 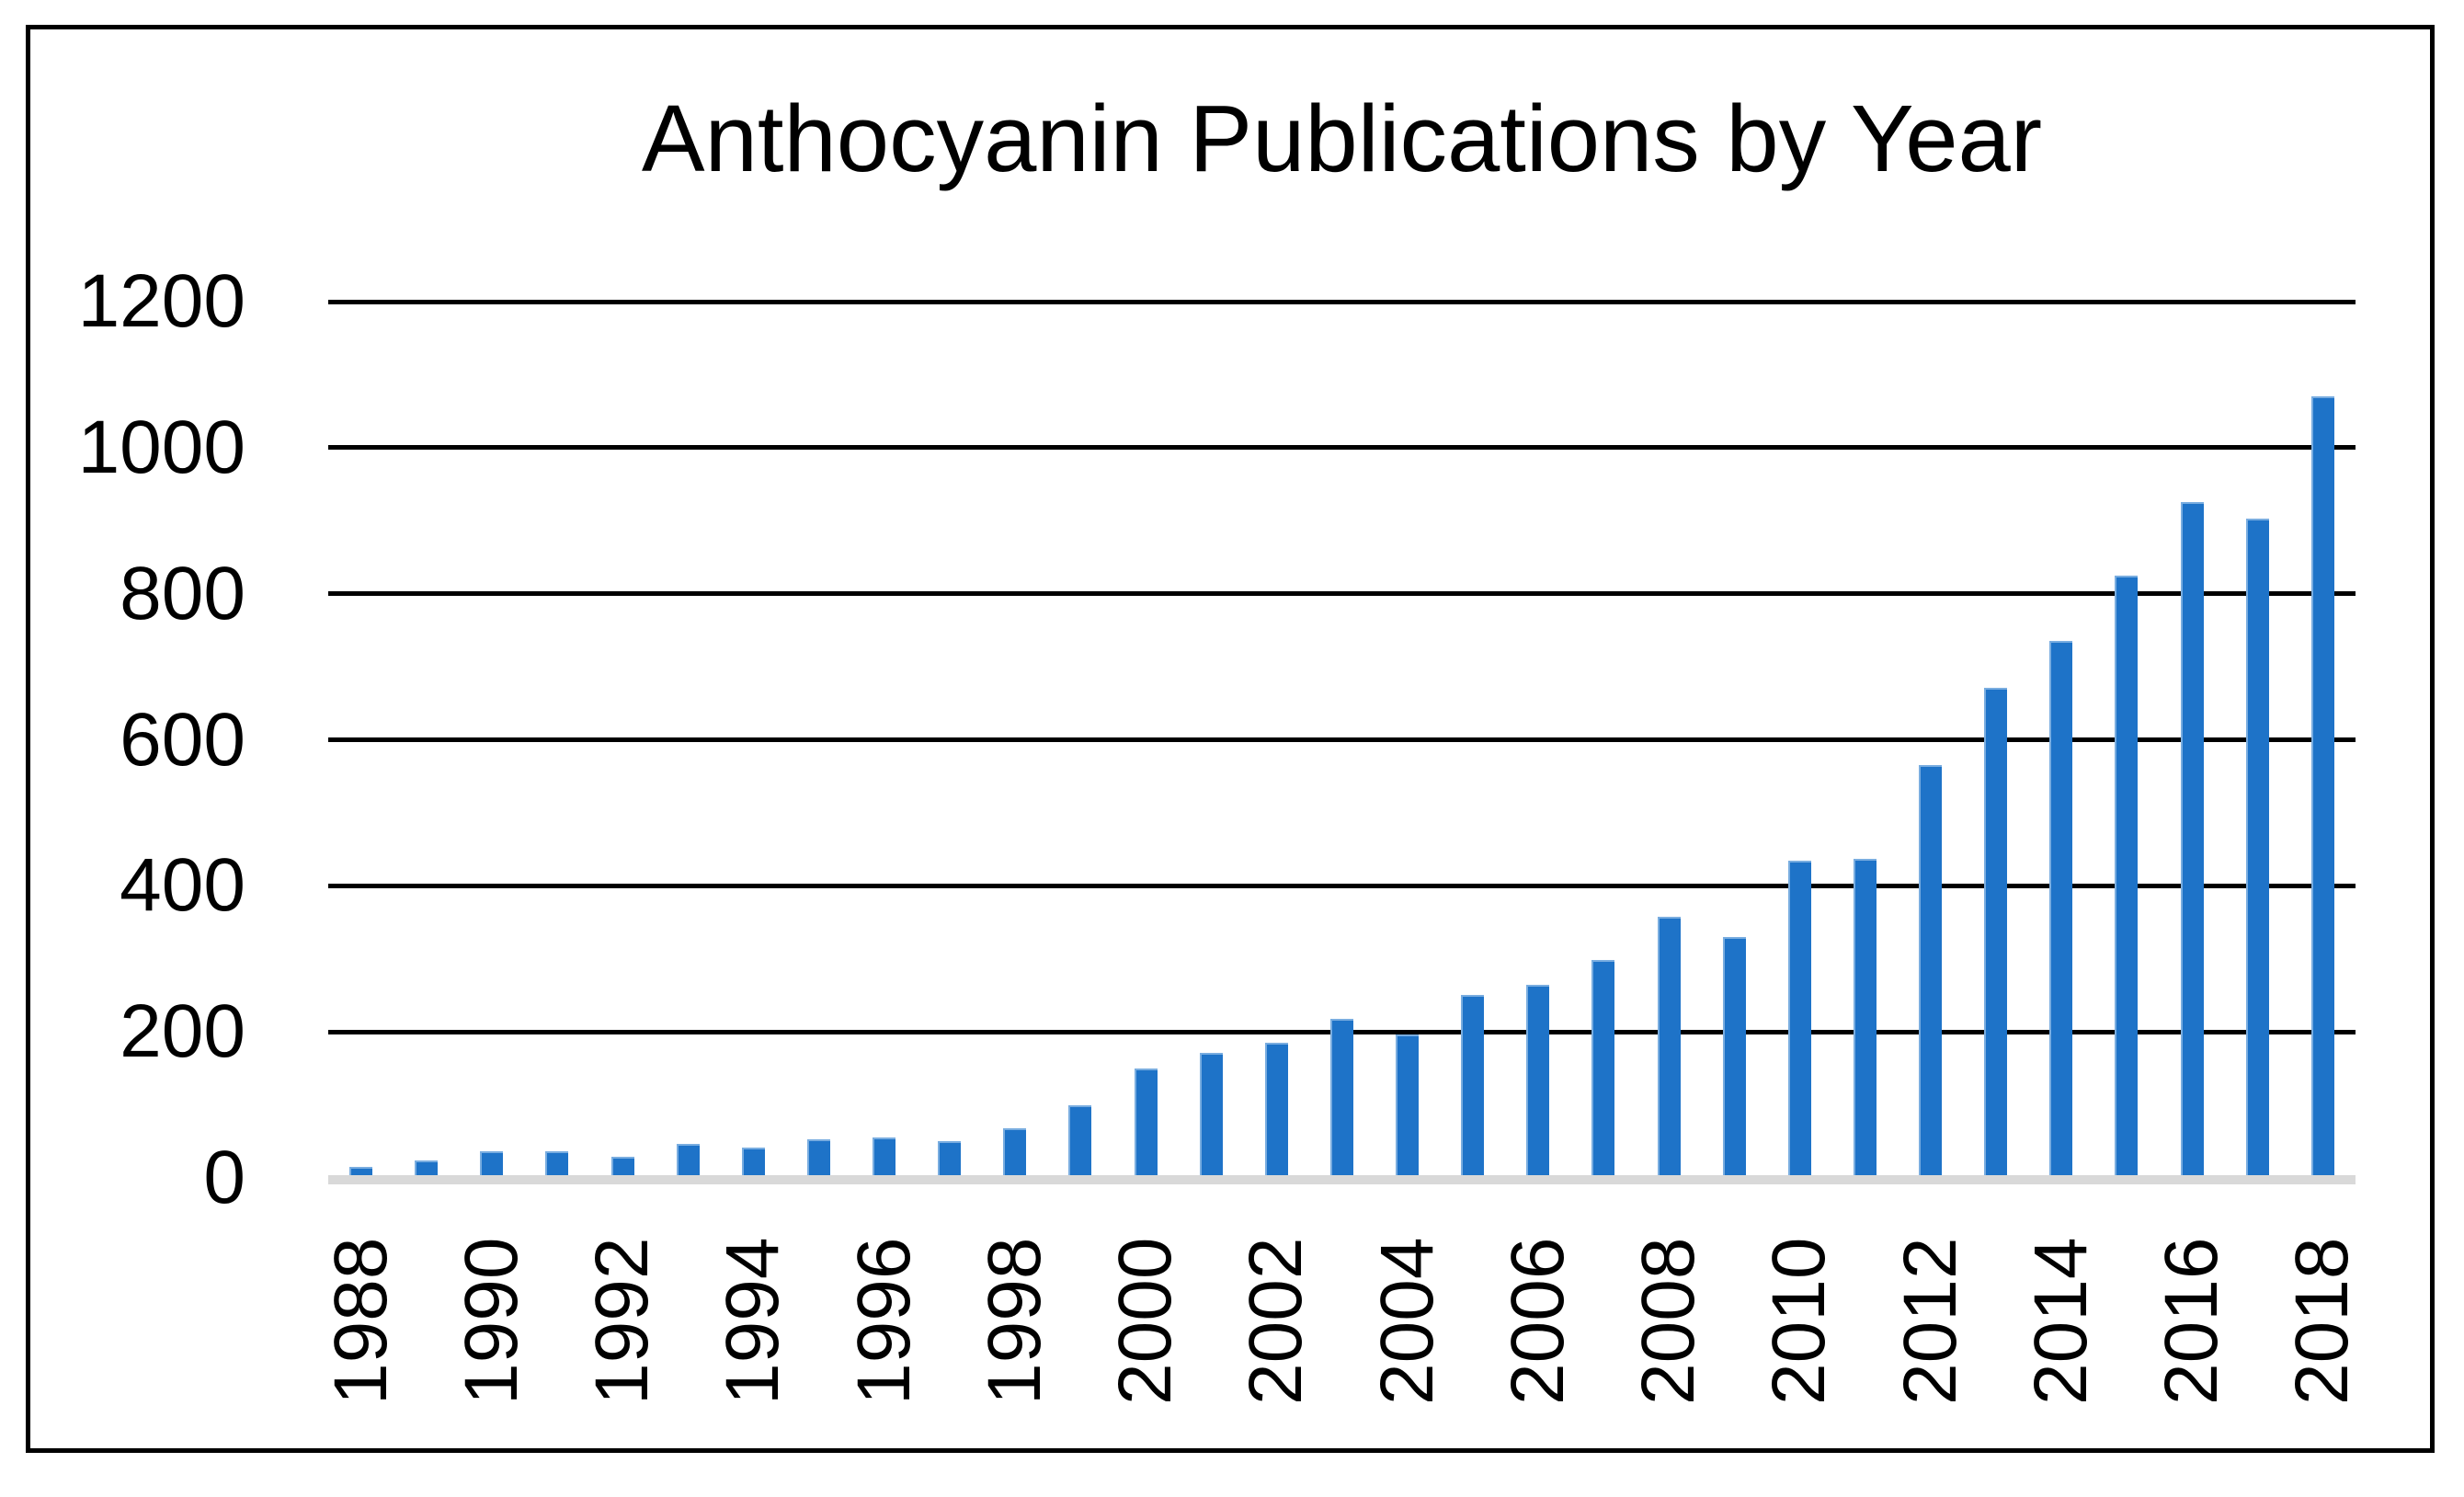 What do you see at coordinates (950, 1159) in the screenshot?
I see `bar-1997` at bounding box center [950, 1159].